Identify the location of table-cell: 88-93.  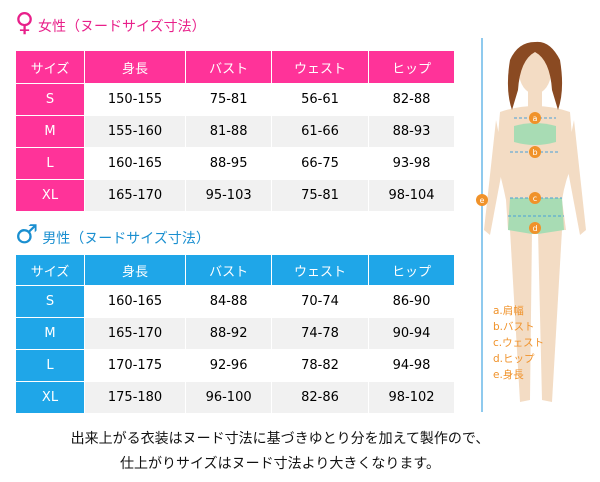
(411, 131).